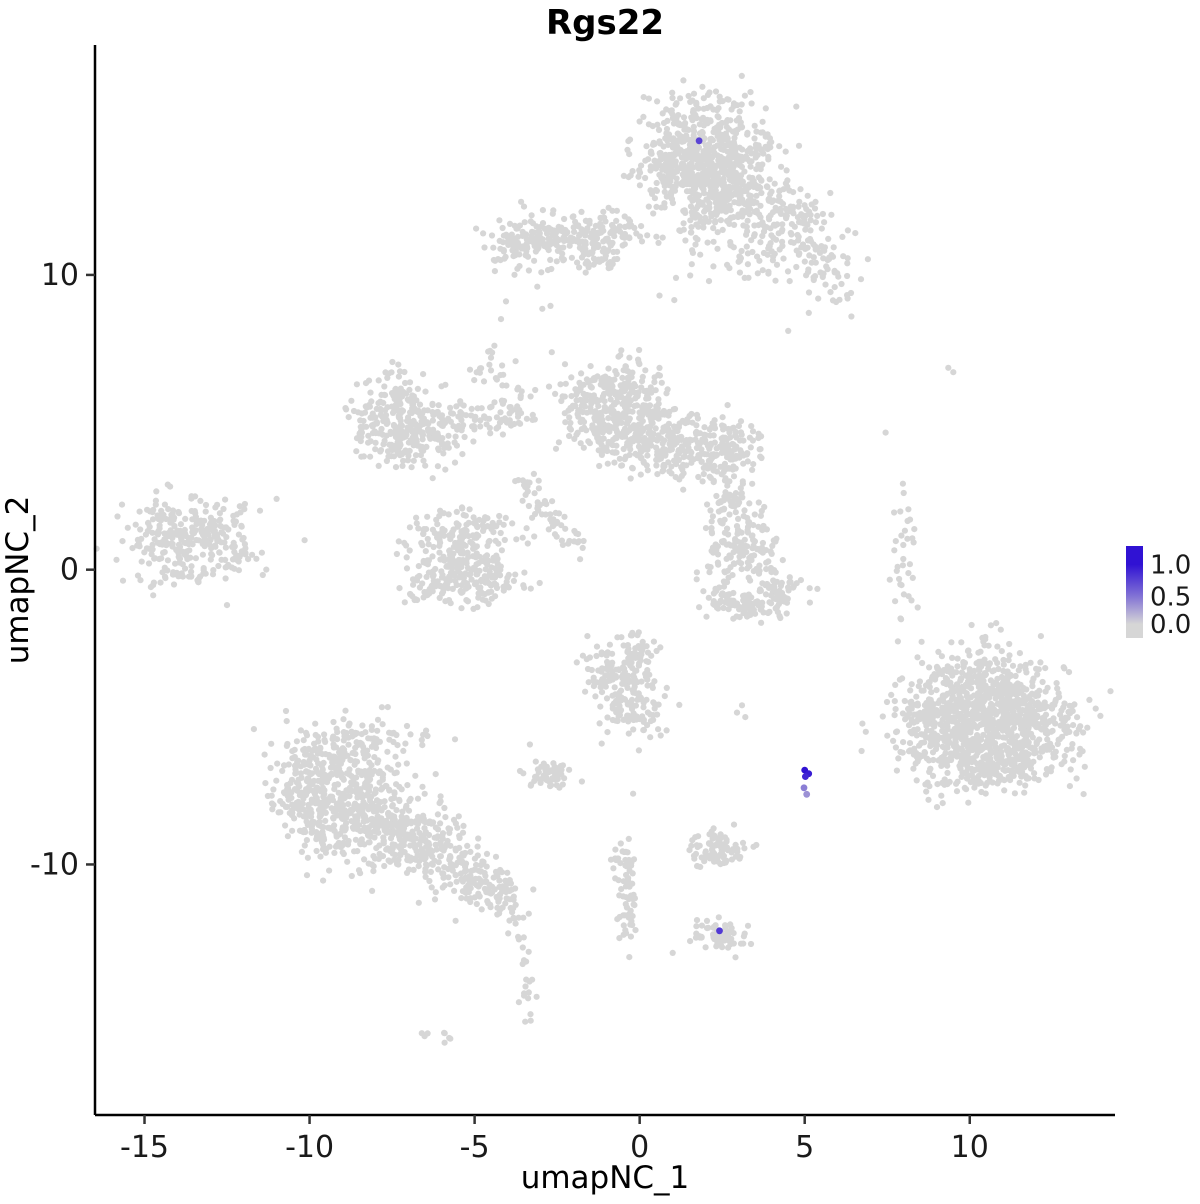 Image resolution: width=1200 pixels, height=1204 pixels. I want to click on legend-labels: 1.00.50.0, so click(1170, 595).